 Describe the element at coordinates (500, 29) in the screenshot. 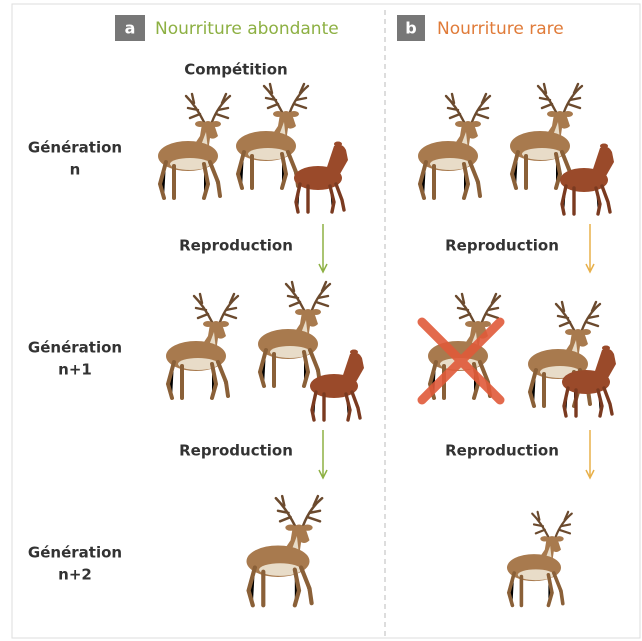

I see `panel-title: Nourriture rare` at that location.